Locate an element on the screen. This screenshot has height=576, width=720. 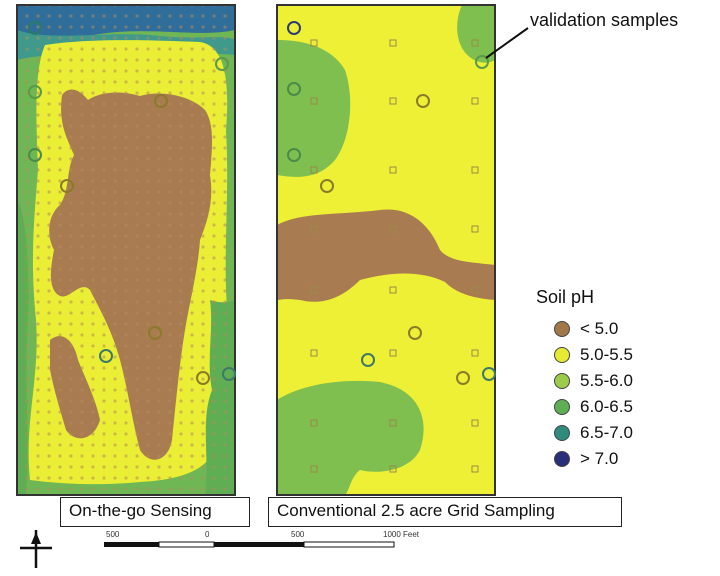
legend-label: 6.5-7.0 is located at coordinates (606, 432).